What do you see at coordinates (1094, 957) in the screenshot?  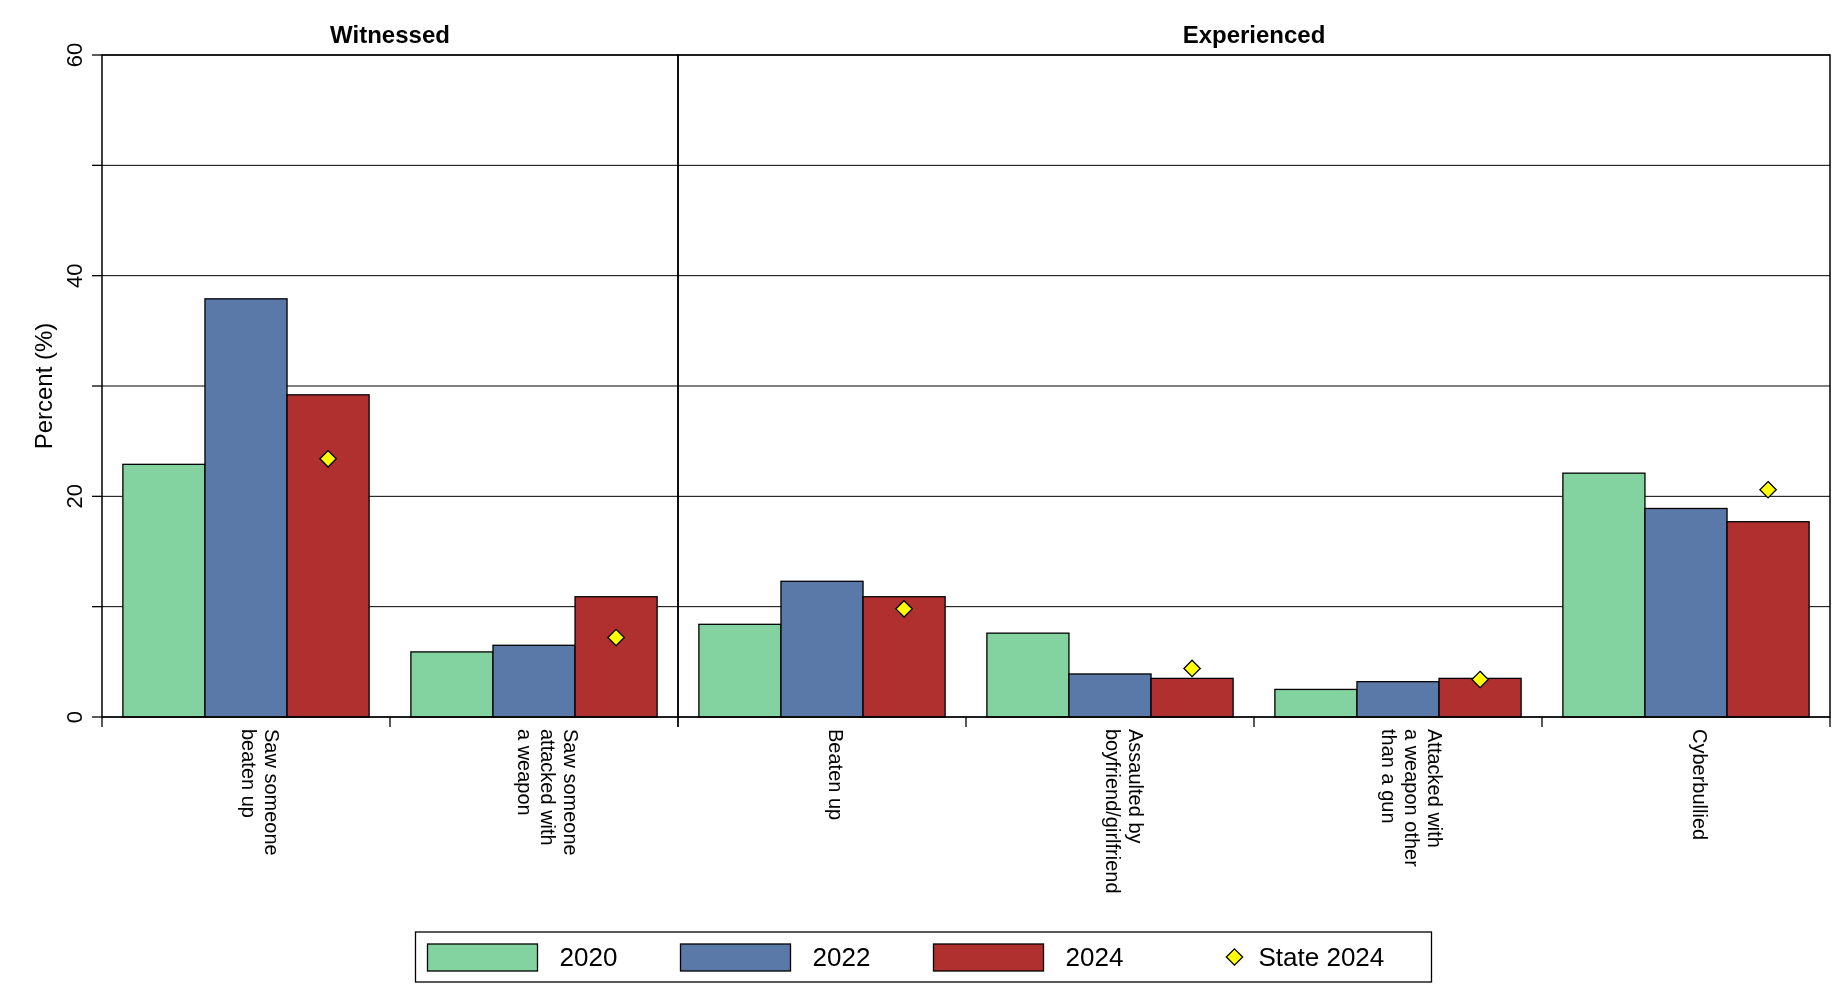 I see `legend-label: 2024` at bounding box center [1094, 957].